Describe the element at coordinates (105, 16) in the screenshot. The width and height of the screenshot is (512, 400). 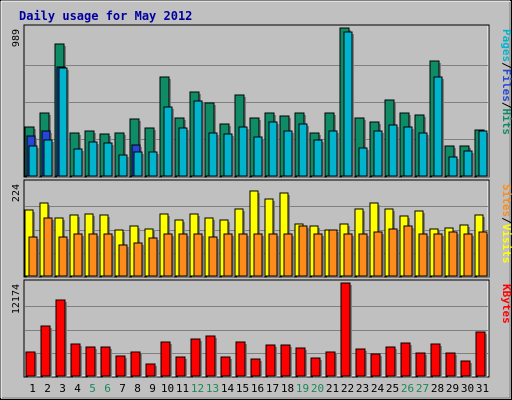
I see `chart-title: Daily usage for May 2012` at that location.